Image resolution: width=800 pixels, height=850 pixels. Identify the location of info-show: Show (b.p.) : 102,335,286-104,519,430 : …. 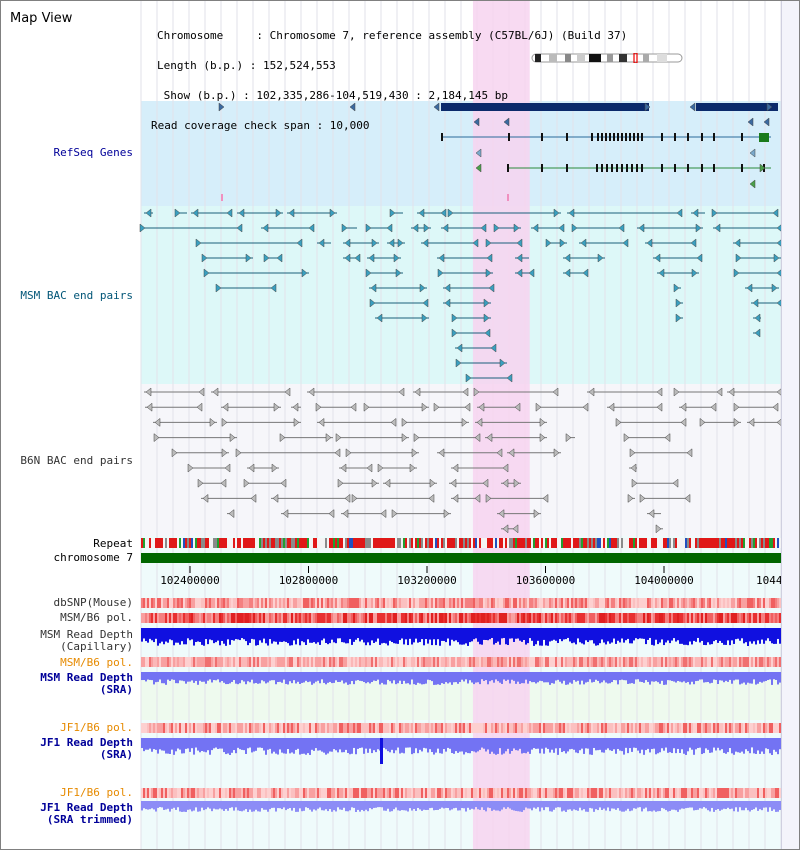
(332, 95).